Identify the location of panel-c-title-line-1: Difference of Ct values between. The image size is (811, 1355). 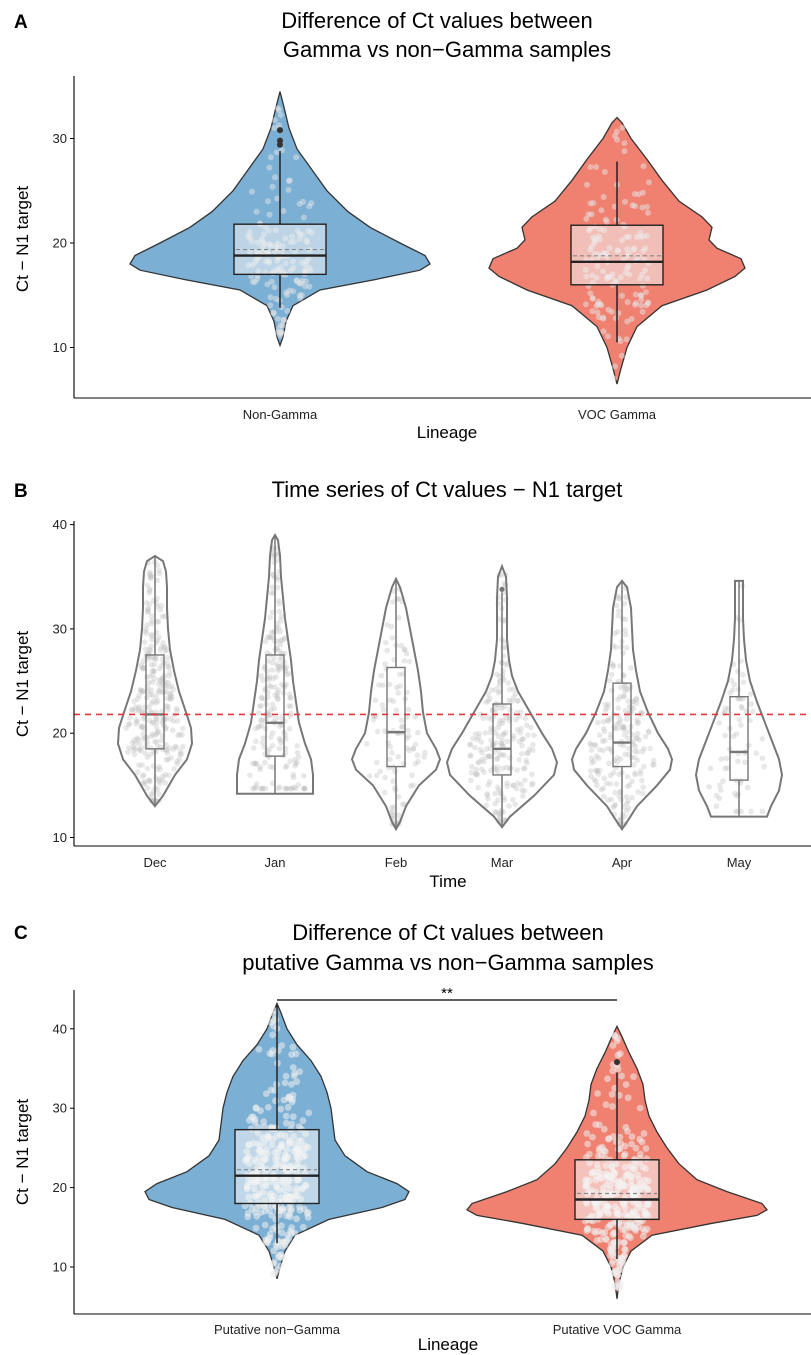
(447, 932).